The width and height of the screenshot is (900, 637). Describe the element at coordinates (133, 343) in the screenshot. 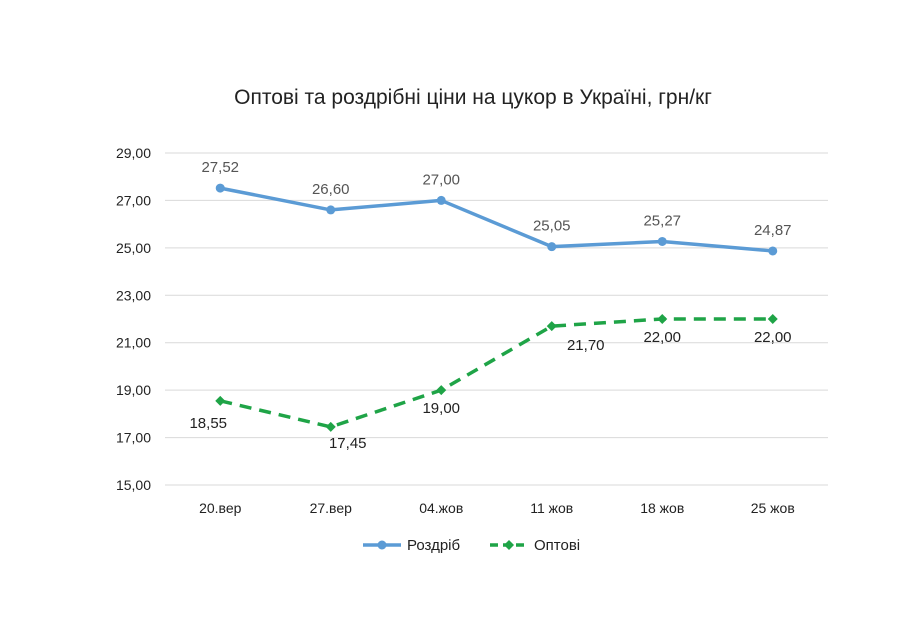

I see `y-tick-label: 21,00` at that location.